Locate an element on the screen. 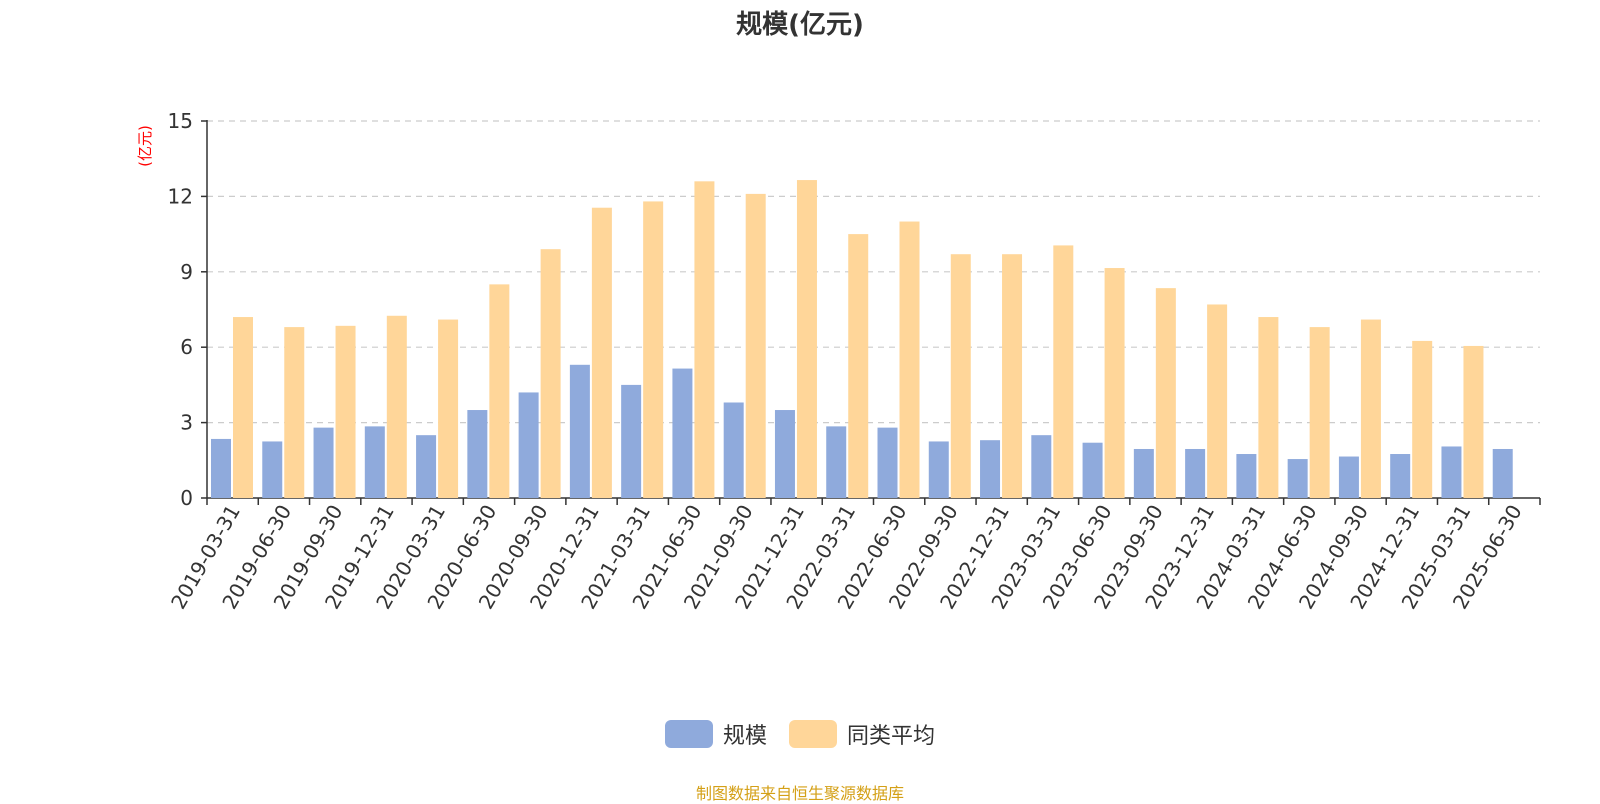 This screenshot has width=1600, height=804. legend-swatch-peer-average is located at coordinates (813, 734).